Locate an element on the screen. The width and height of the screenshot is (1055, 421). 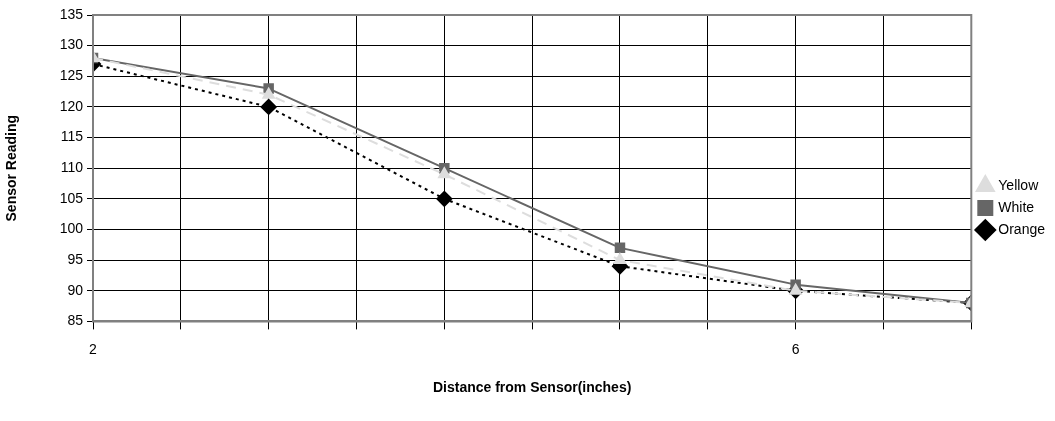
y-tick-label: 110 is located at coordinates (72, 167).